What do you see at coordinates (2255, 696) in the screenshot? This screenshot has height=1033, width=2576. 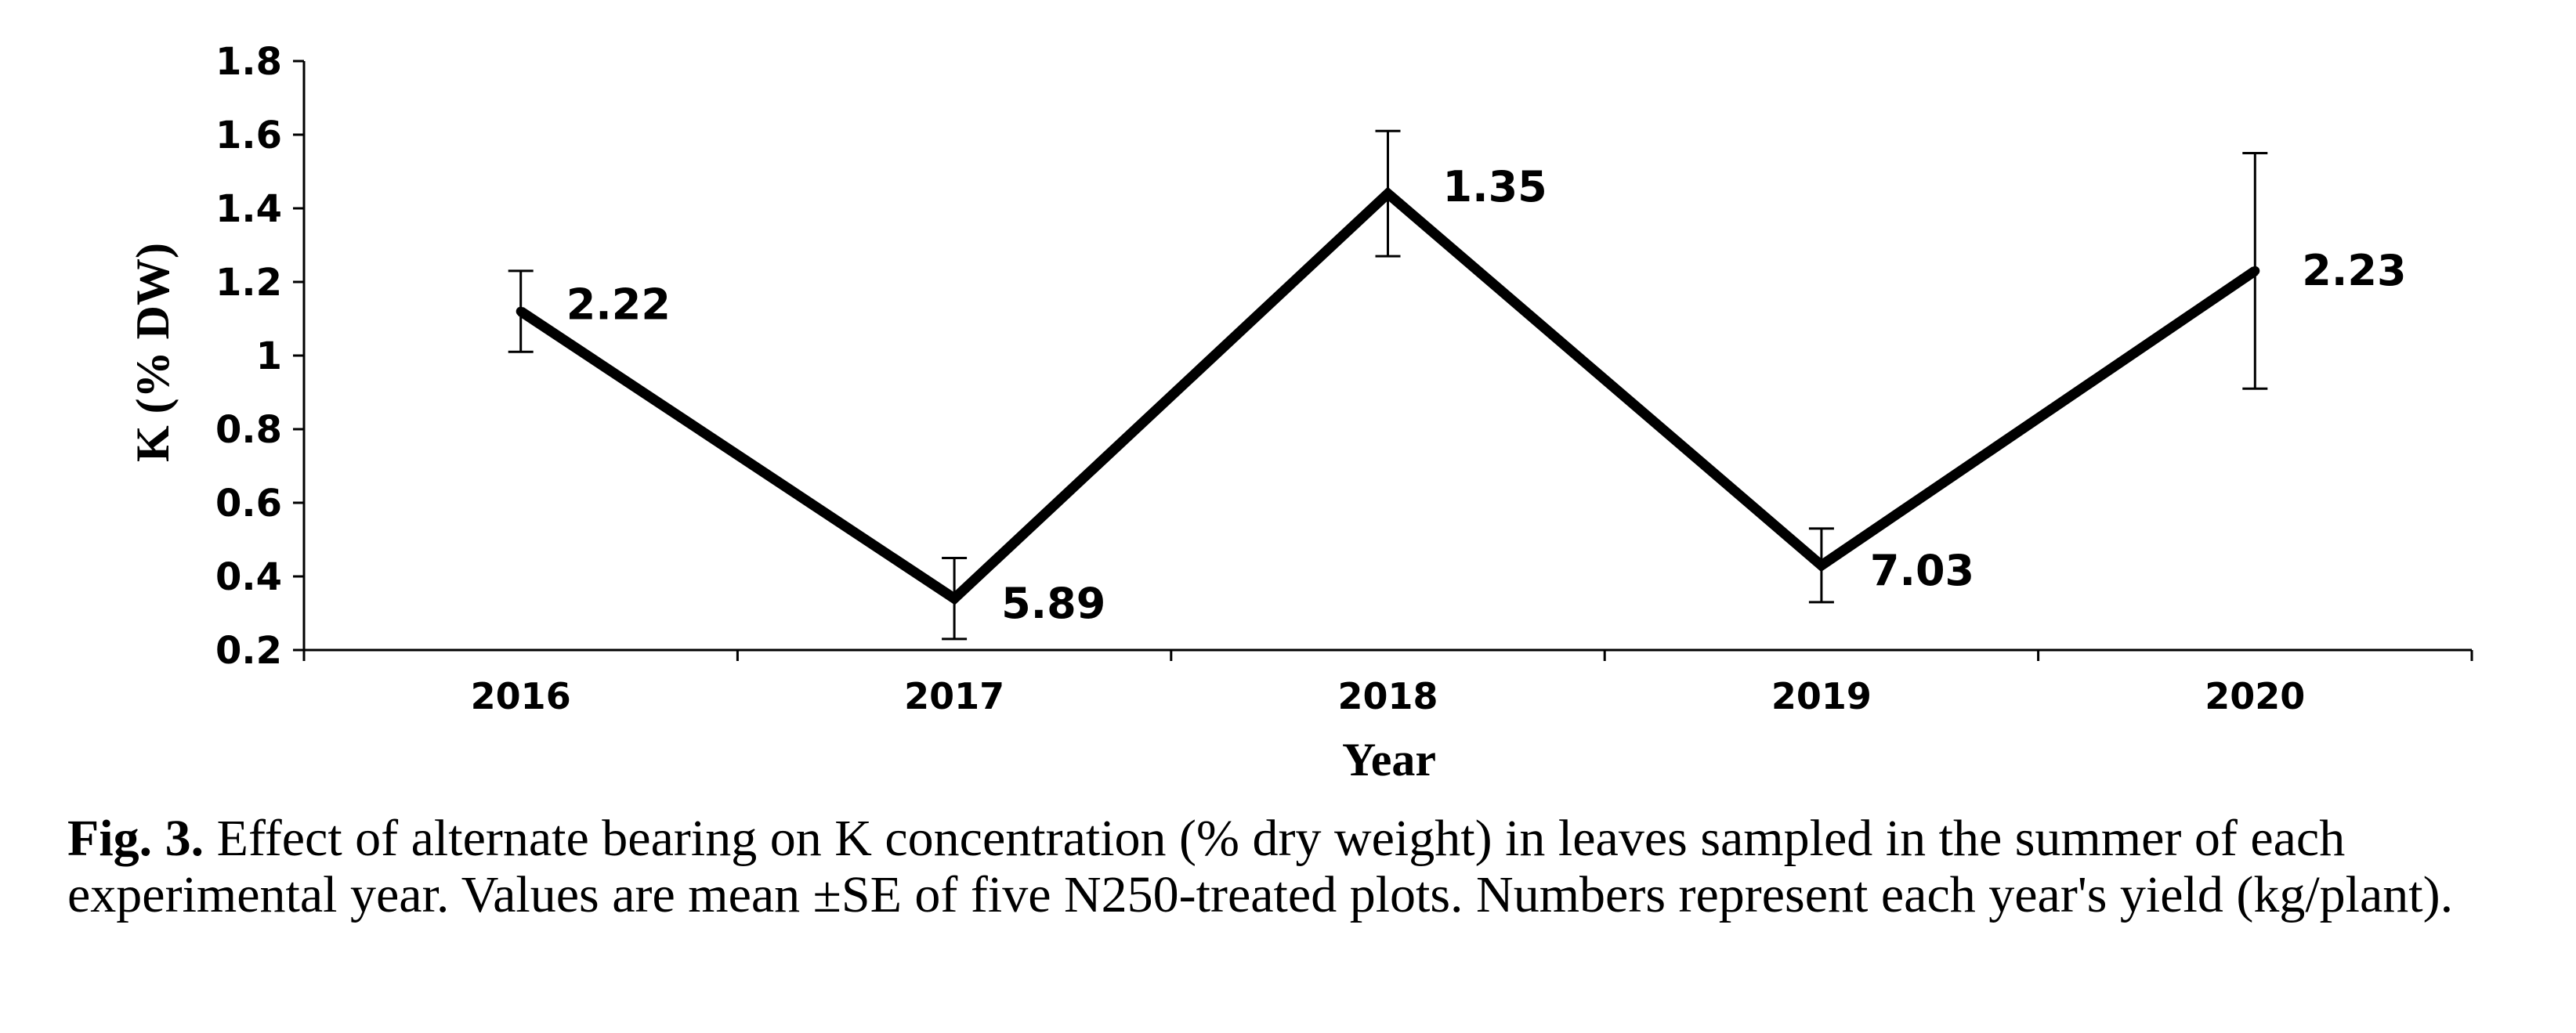 I see `x-tick-label: 2020` at bounding box center [2255, 696].